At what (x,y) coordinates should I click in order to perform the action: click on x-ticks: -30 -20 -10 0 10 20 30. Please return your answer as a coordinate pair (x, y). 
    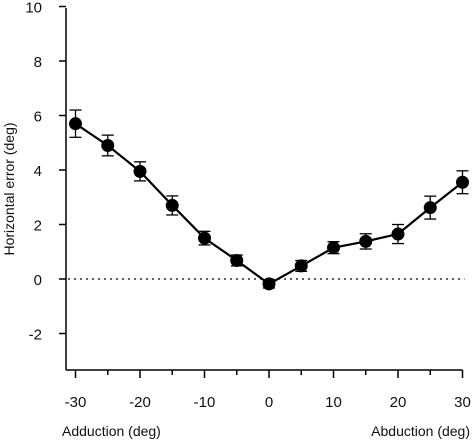
    Looking at the image, I should click on (268, 390).